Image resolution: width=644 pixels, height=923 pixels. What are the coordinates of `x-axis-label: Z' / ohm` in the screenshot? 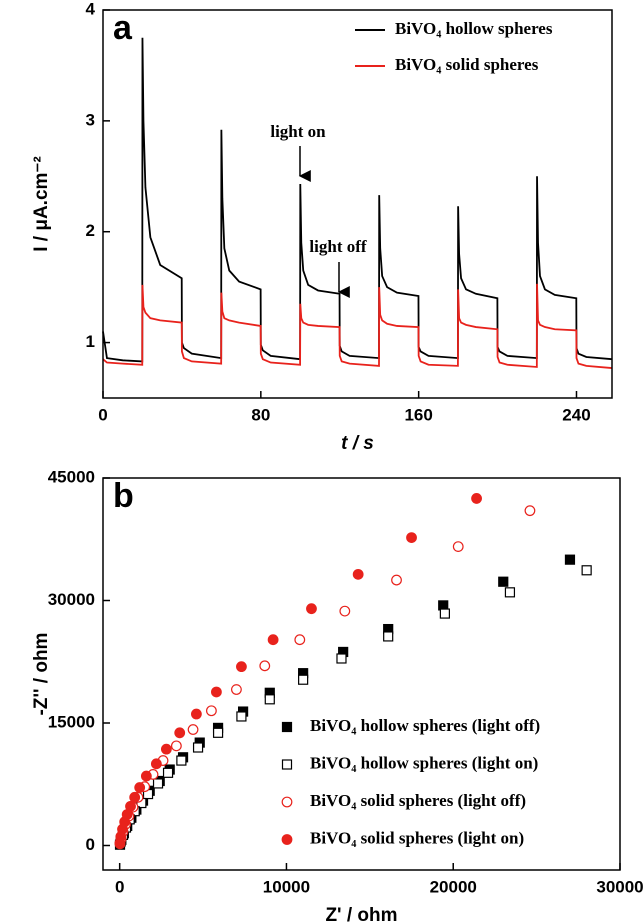 It's located at (361, 914).